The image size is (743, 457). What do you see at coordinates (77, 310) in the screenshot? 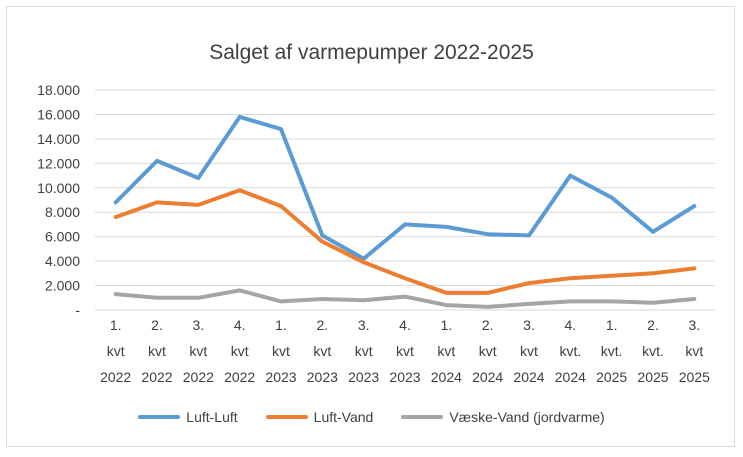
I see `y-tick-label: -` at bounding box center [77, 310].